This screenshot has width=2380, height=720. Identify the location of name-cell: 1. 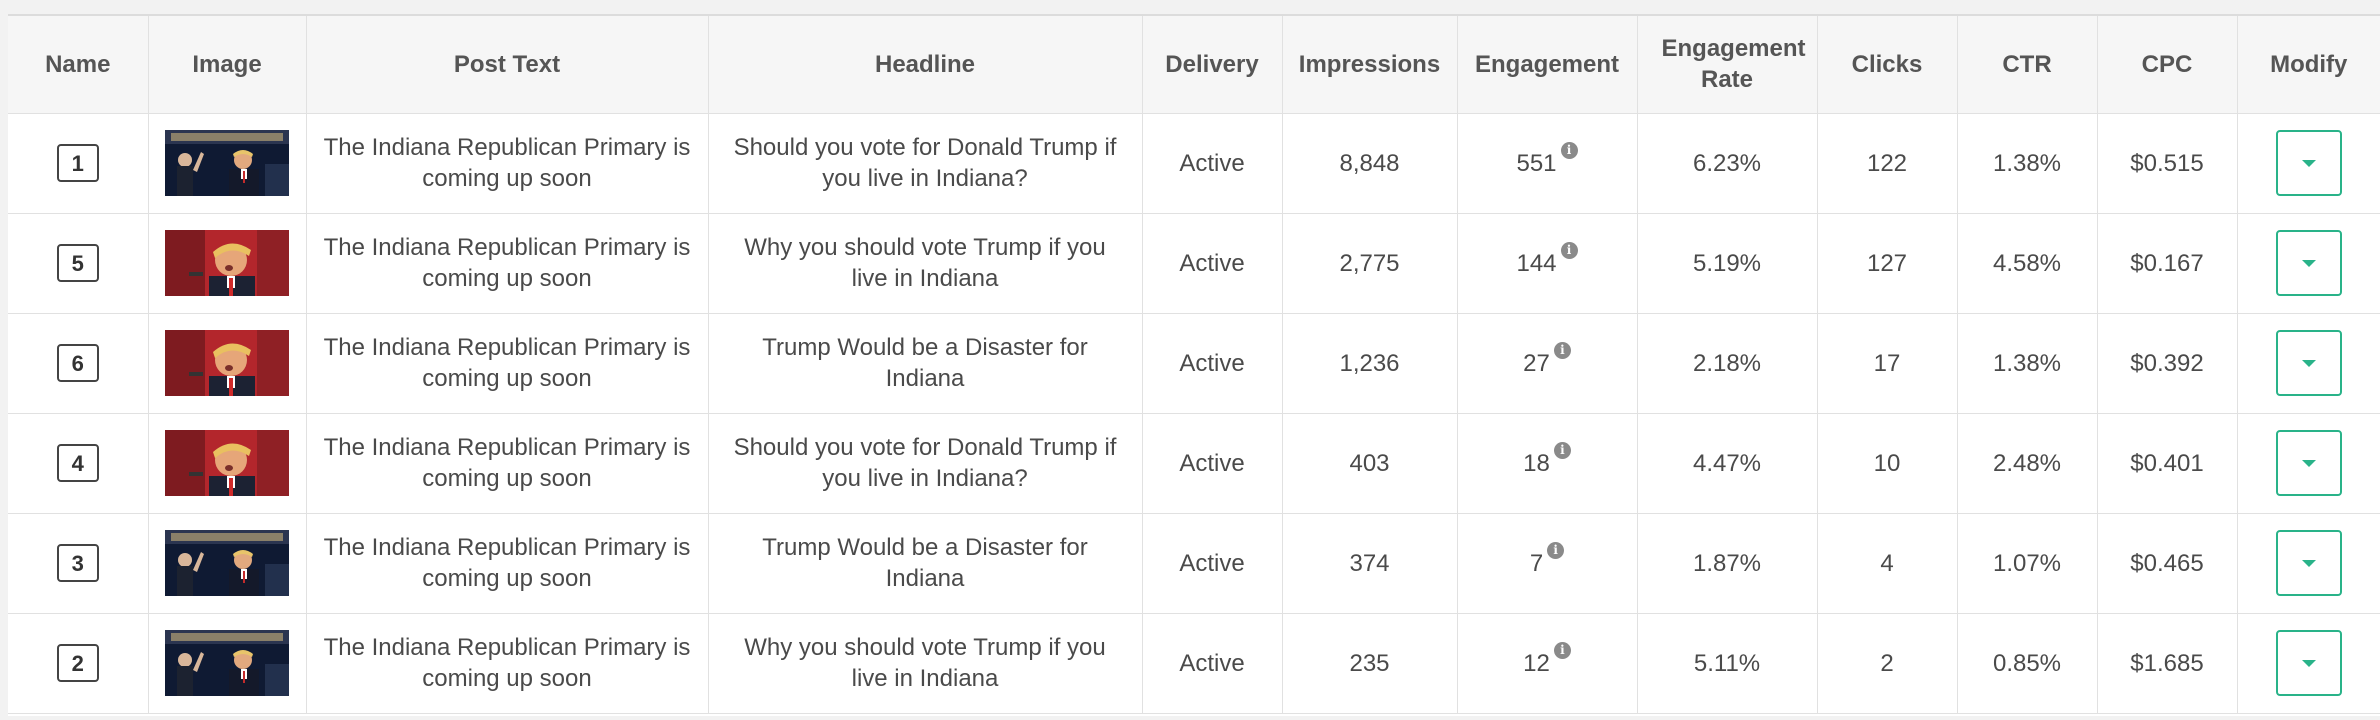
(78, 163).